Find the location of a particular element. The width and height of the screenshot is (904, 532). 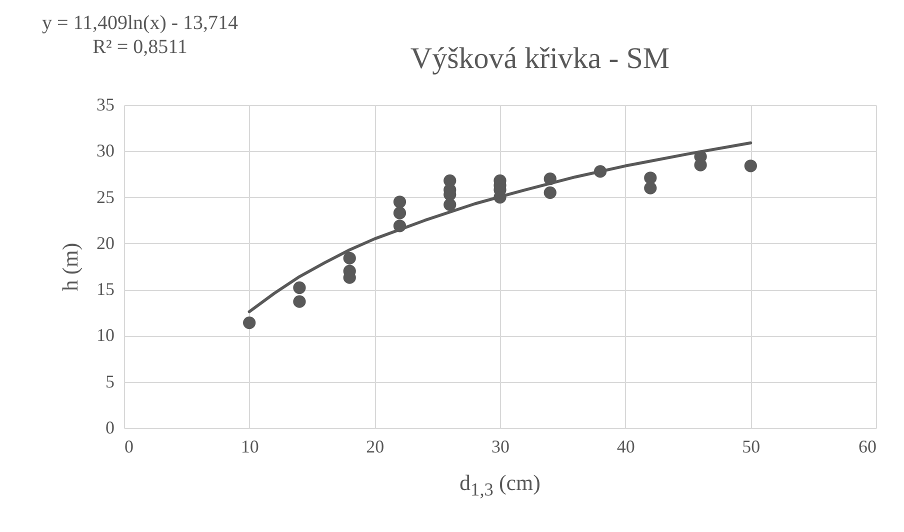

x-tick-label: 20 is located at coordinates (375, 446).